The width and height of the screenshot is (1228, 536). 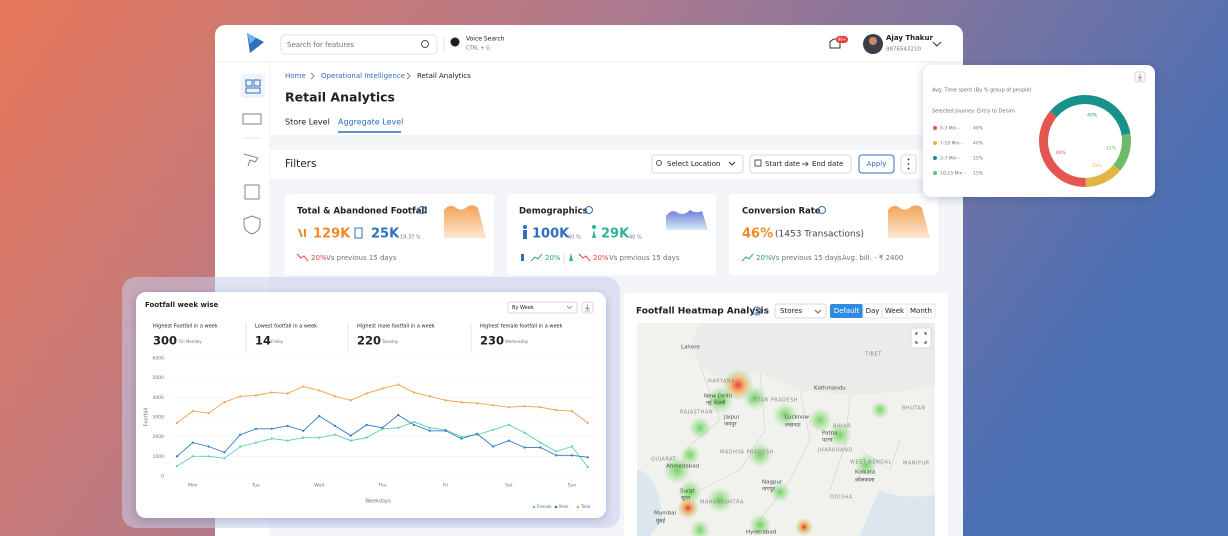 What do you see at coordinates (159, 398) in the screenshot?
I see `y-tick-label: 4000` at bounding box center [159, 398].